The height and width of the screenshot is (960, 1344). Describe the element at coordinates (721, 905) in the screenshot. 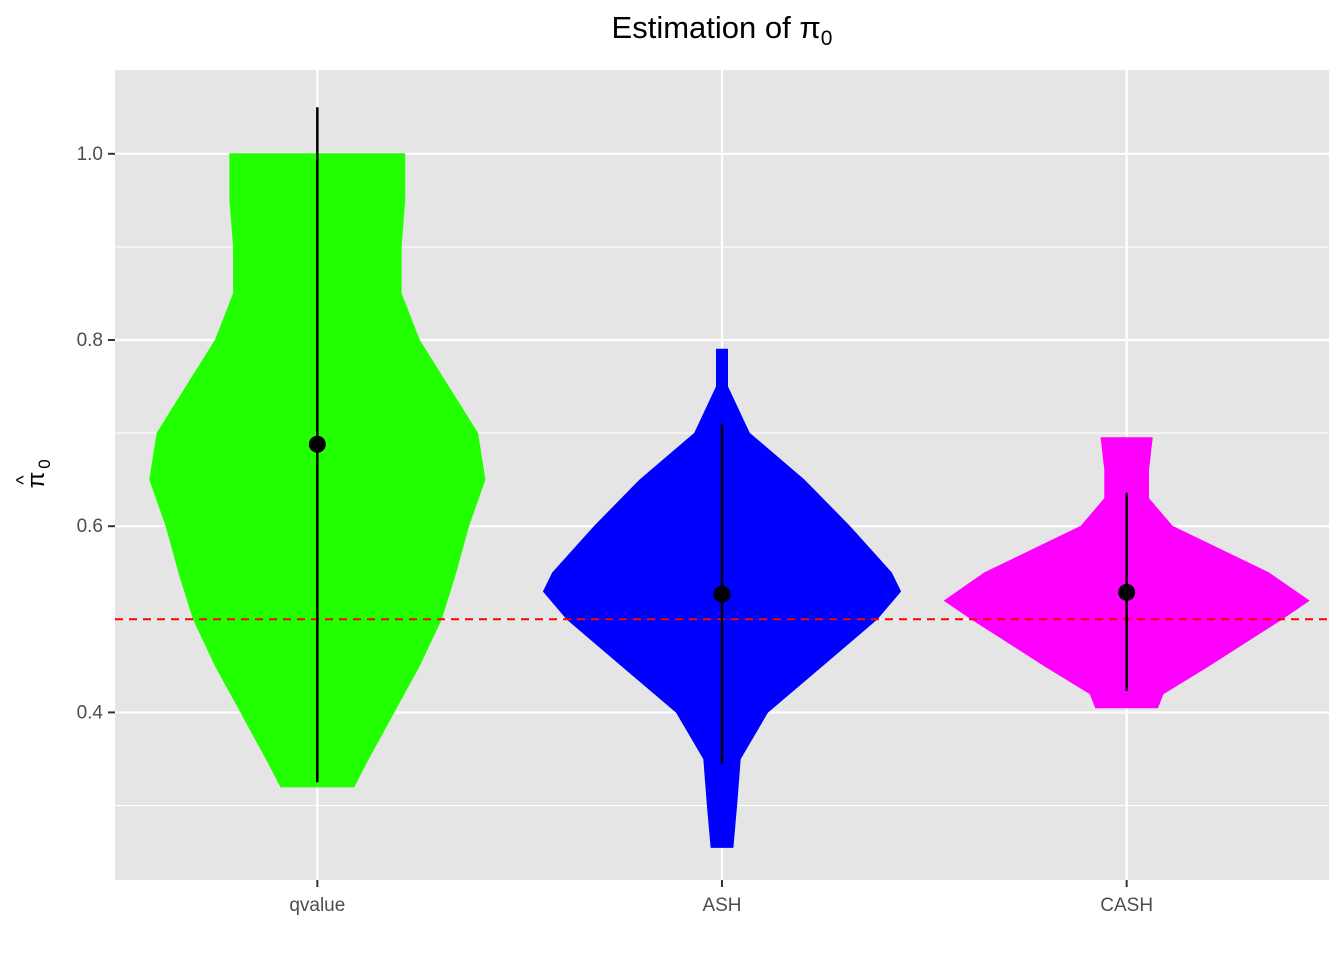

I see `x-tick-label: ASH` at that location.